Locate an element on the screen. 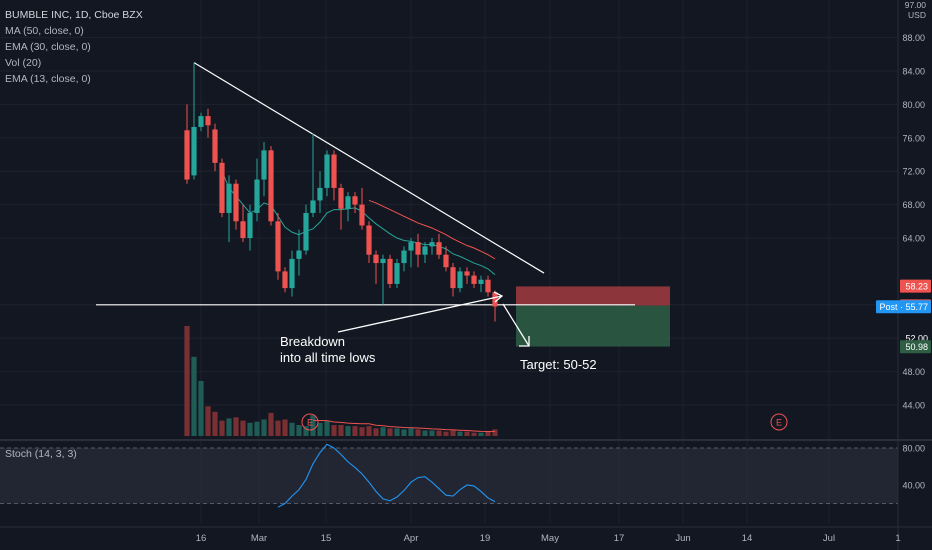 Image resolution: width=932 pixels, height=550 pixels. breakdown-annotation: Breakdown into all time lows is located at coordinates (327, 350).